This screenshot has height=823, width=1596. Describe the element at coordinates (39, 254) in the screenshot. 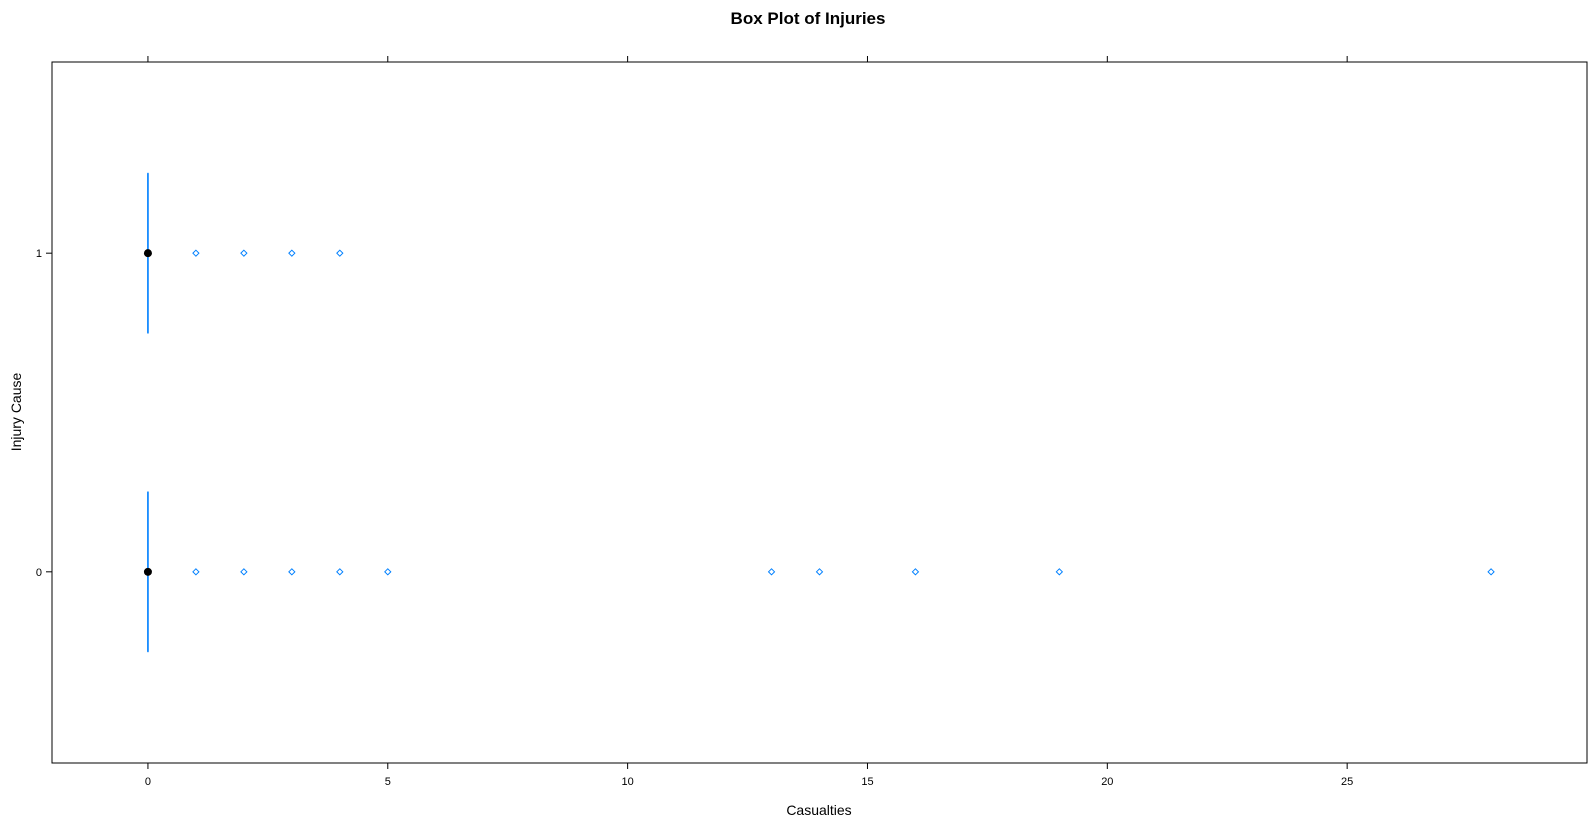

I see `y-tick-label: 1` at that location.